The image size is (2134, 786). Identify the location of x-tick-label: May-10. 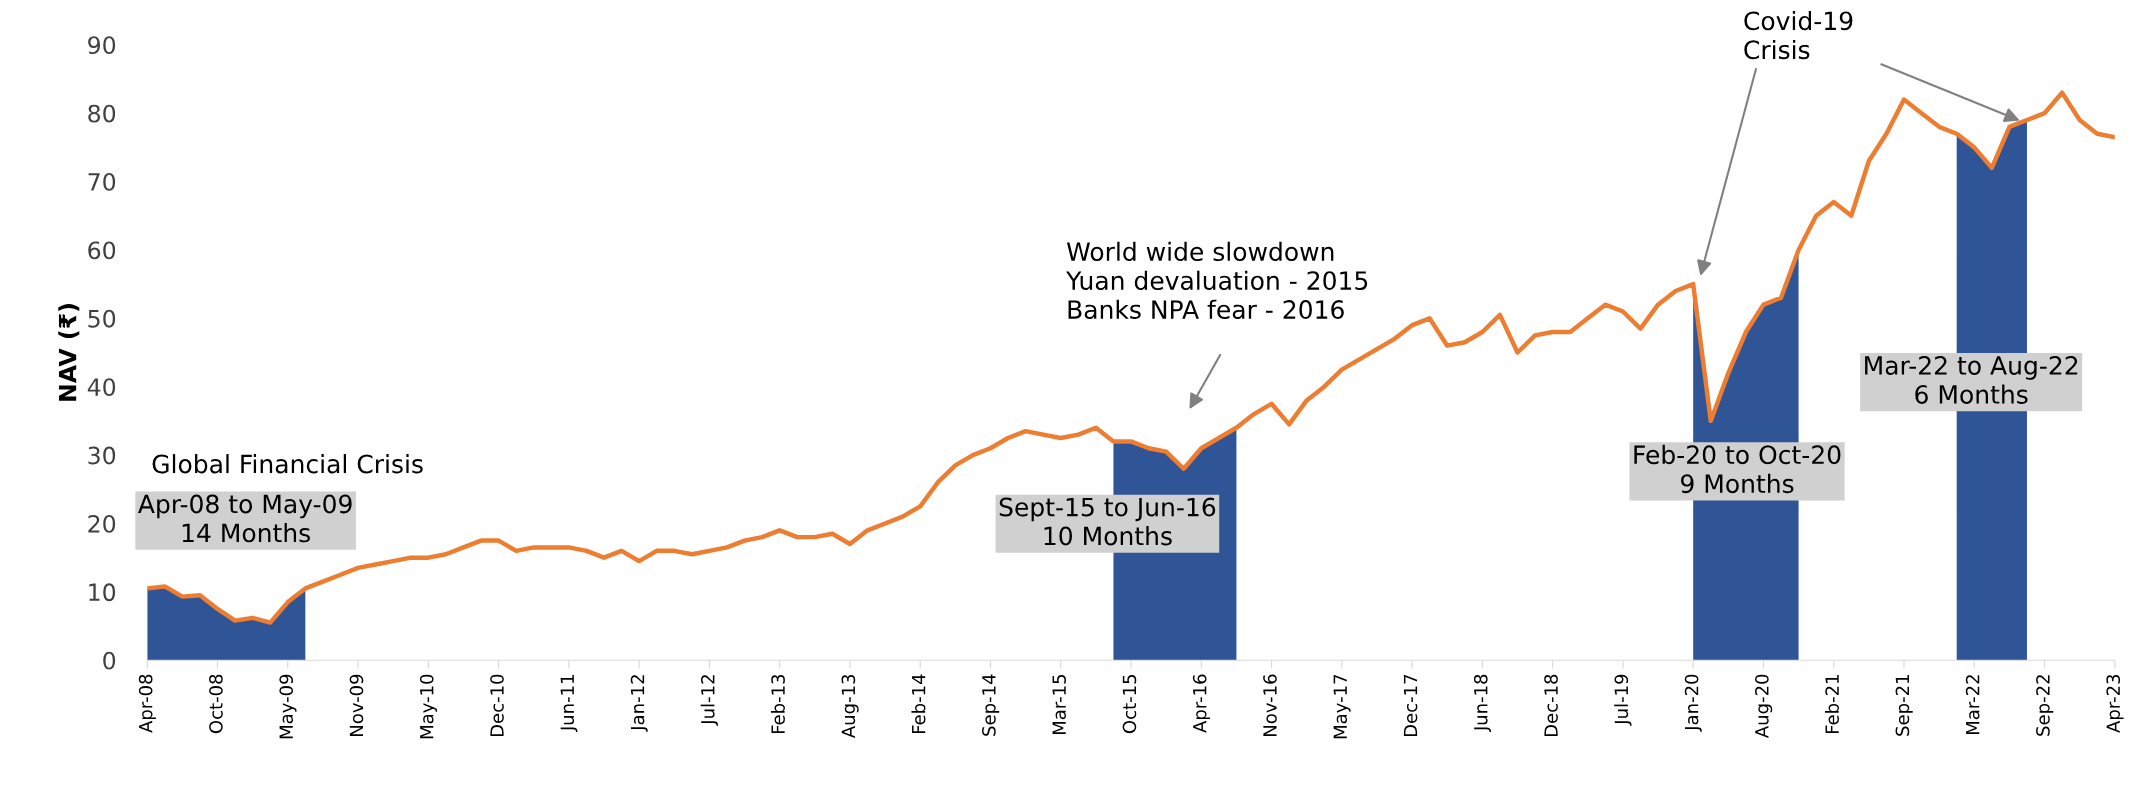
(428, 706).